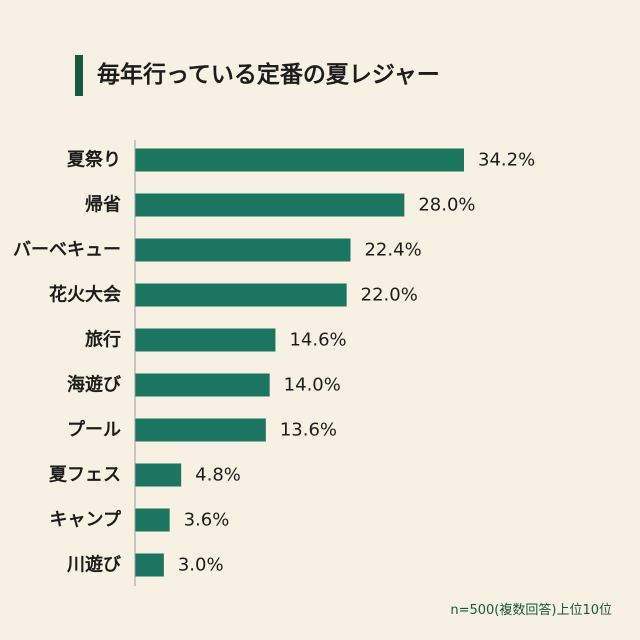 The width and height of the screenshot is (640, 640). What do you see at coordinates (218, 475) in the screenshot?
I see `value-label: 4.8%` at bounding box center [218, 475].